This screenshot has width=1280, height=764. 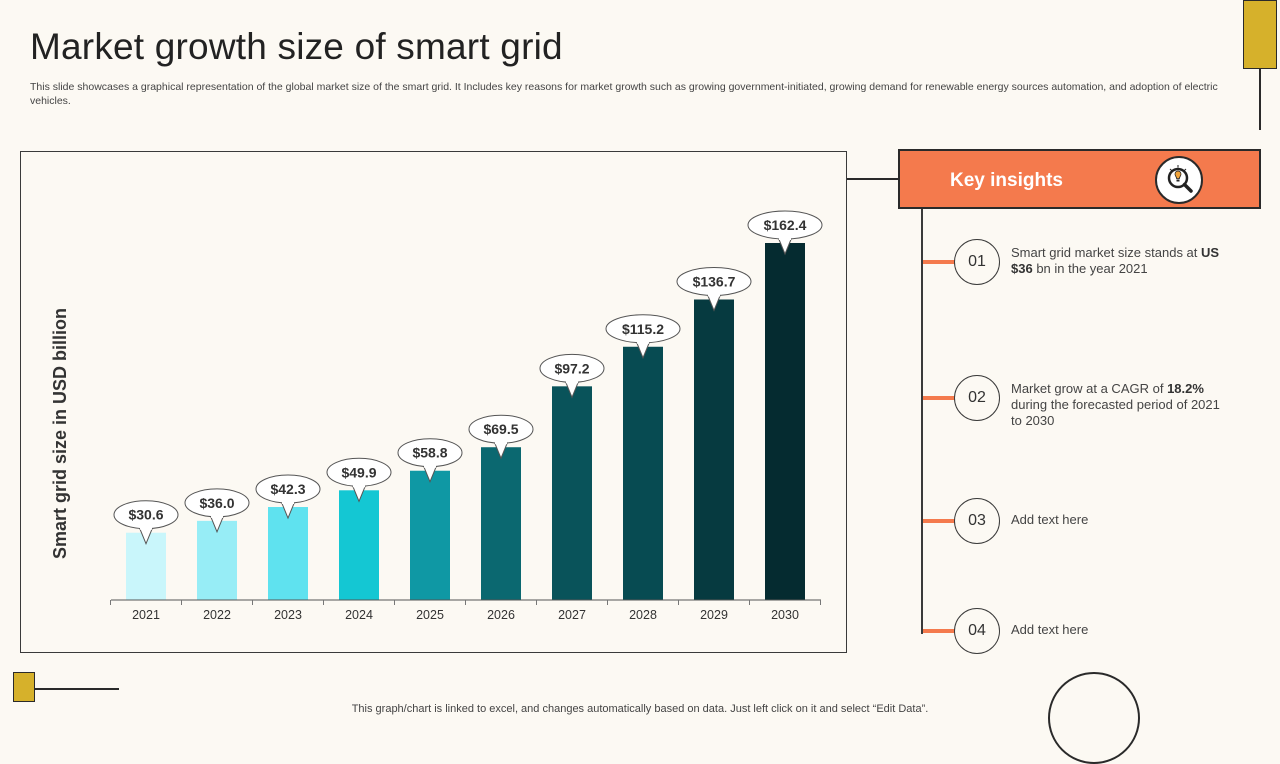 I want to click on x-tick-label-2021: 2021, so click(x=146, y=615).